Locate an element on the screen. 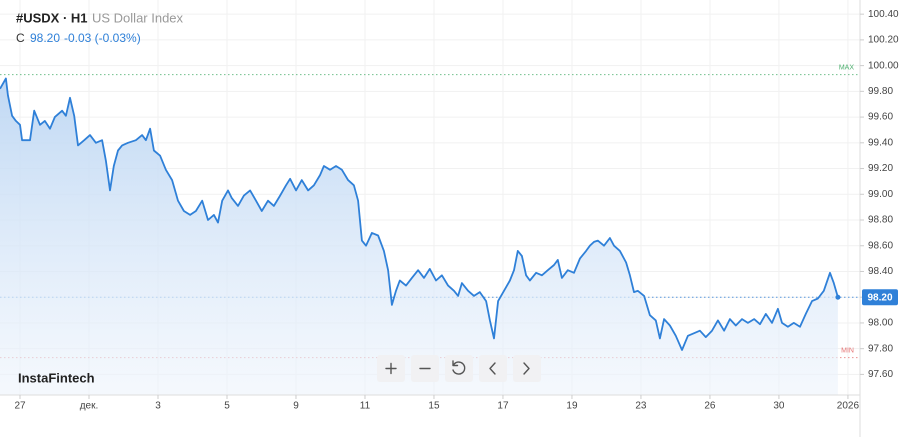 The width and height of the screenshot is (900, 437). last-point is located at coordinates (838, 297).